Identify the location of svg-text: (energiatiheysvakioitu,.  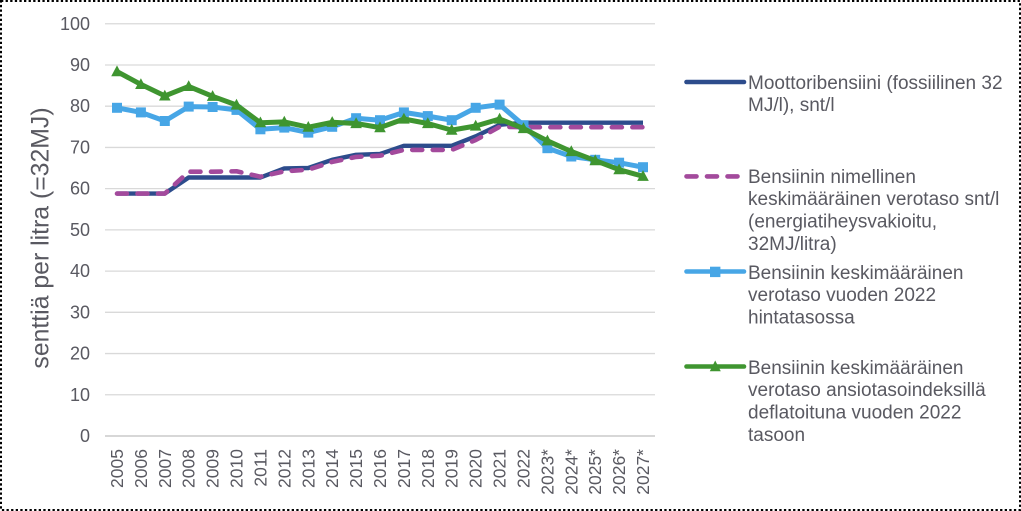
(842, 222).